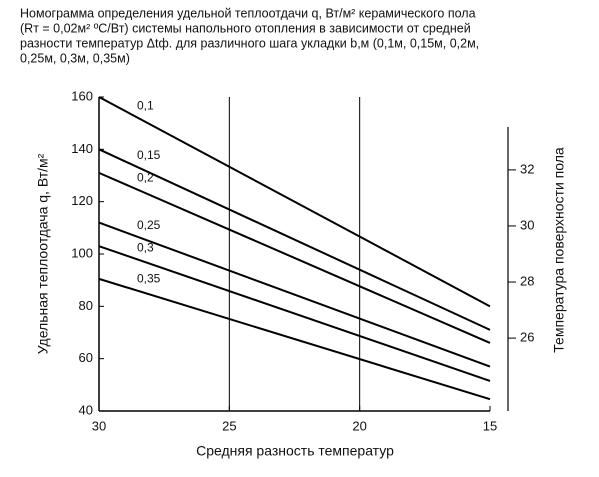 This screenshot has width=599, height=477. What do you see at coordinates (229, 425) in the screenshot?
I see `x-tick-label: 25` at bounding box center [229, 425].